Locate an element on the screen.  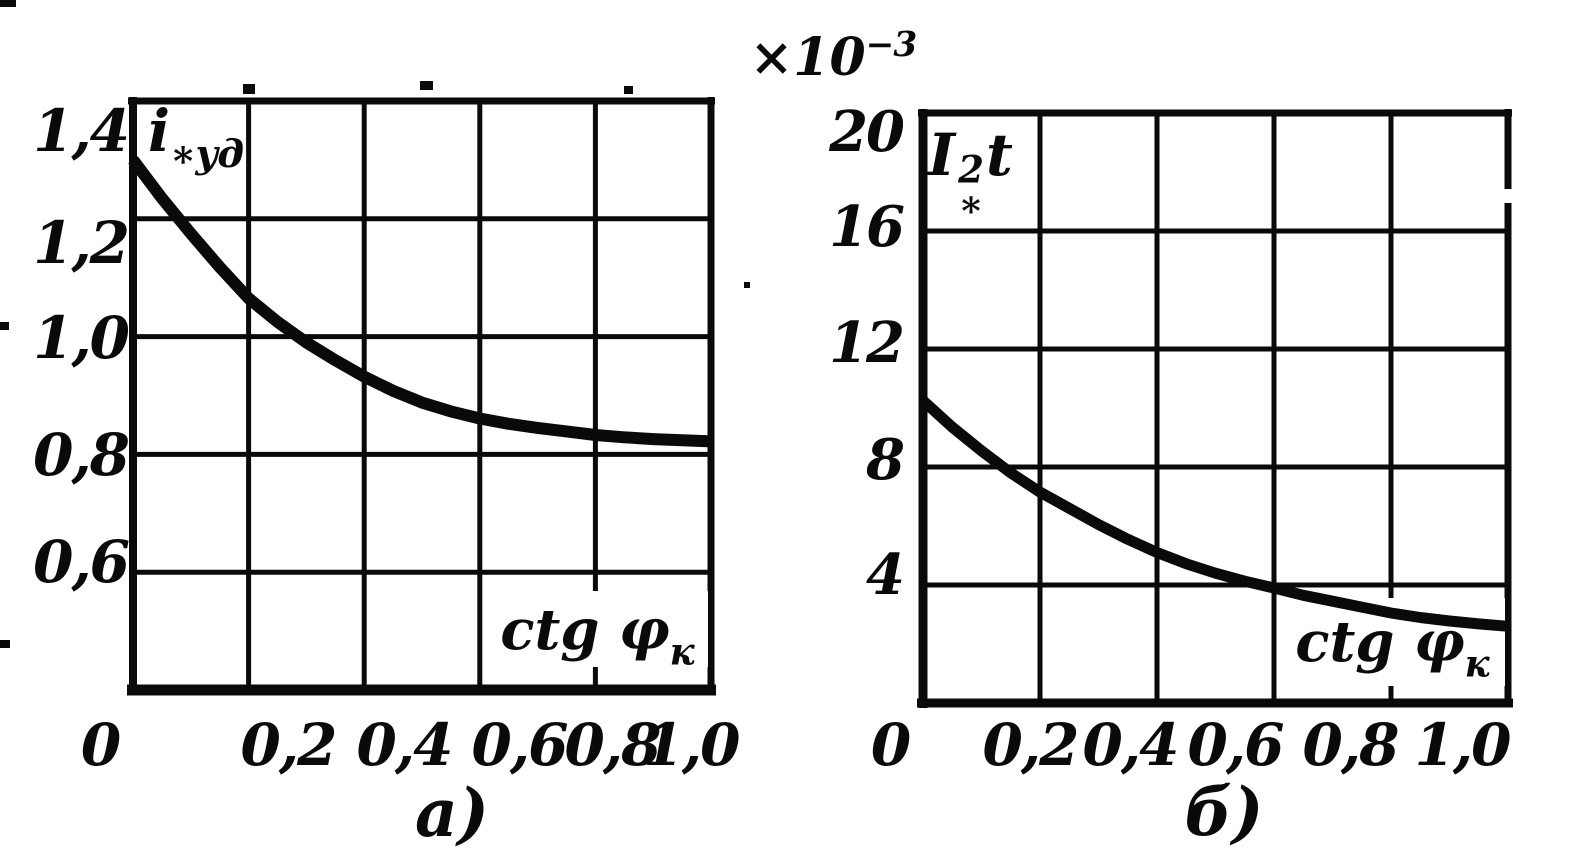
xaxis-label-backdrop is located at coordinates (596, 629).